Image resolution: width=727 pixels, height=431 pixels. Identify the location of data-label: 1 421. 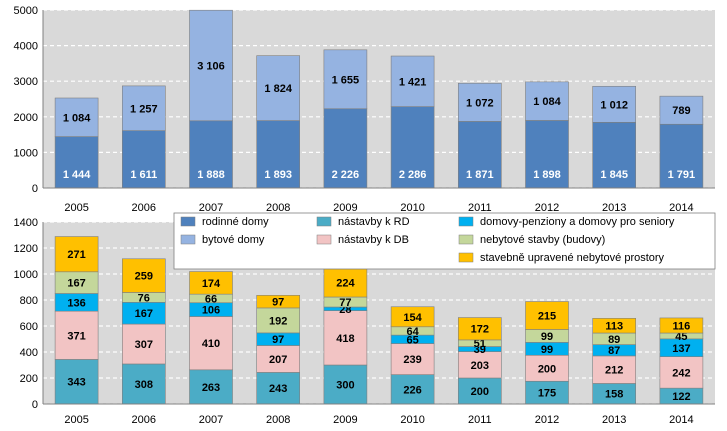
(413, 82).